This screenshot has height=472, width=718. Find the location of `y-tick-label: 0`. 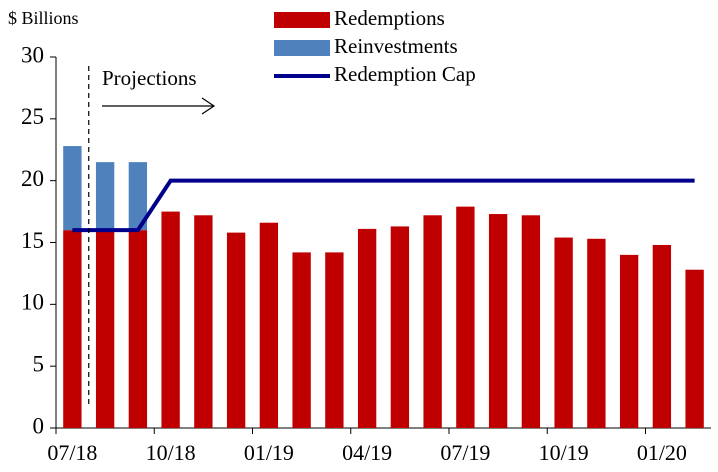

y-tick-label: 0 is located at coordinates (39, 425).